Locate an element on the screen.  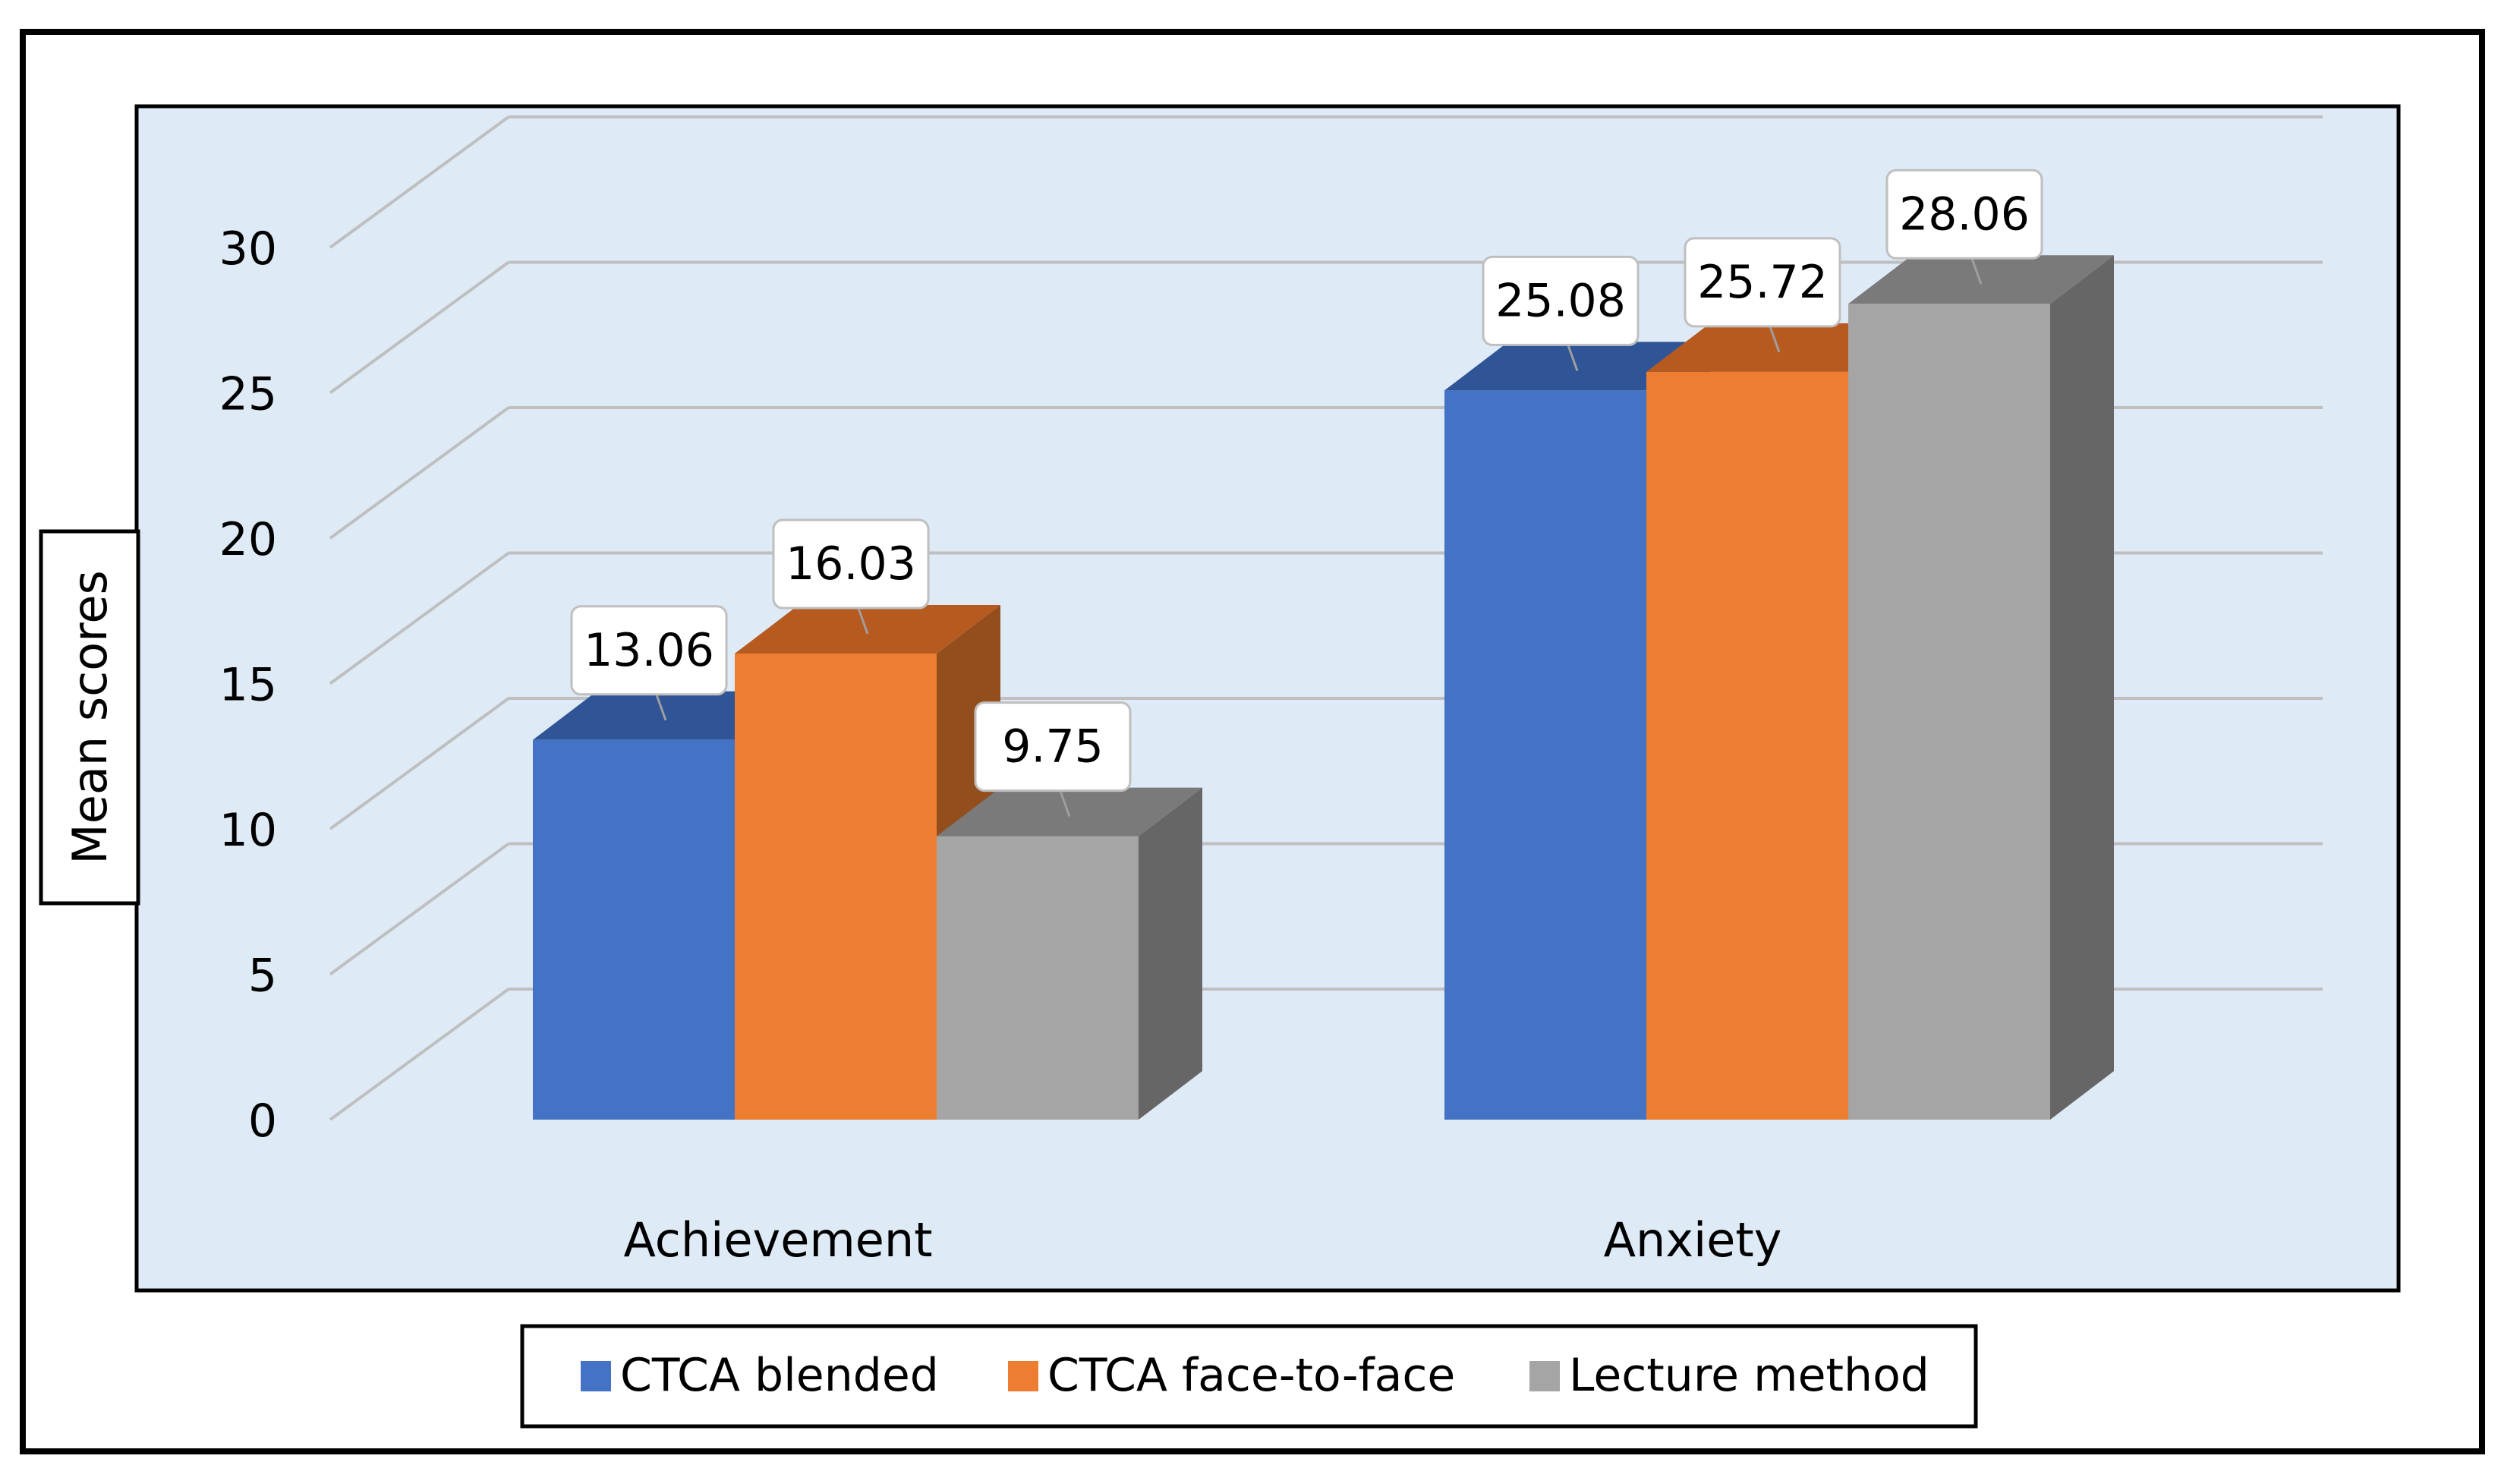
data-label-text: 28.06 is located at coordinates (1964, 214).